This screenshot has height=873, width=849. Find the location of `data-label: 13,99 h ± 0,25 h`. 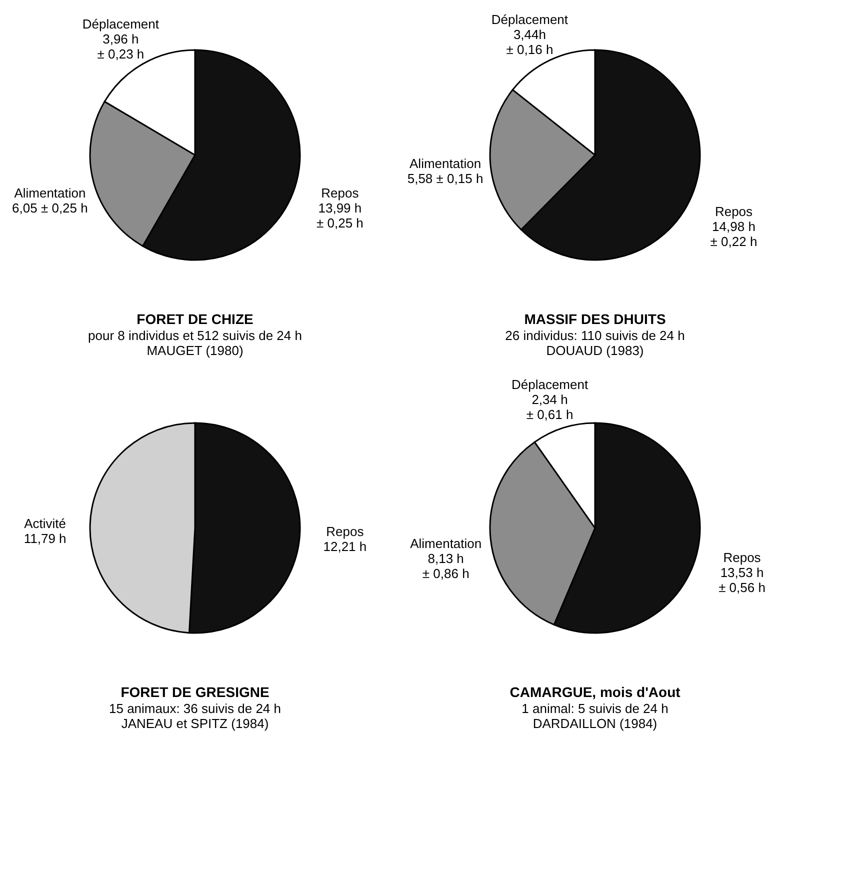

data-label: 13,99 h ± 0,25 h is located at coordinates (340, 215).